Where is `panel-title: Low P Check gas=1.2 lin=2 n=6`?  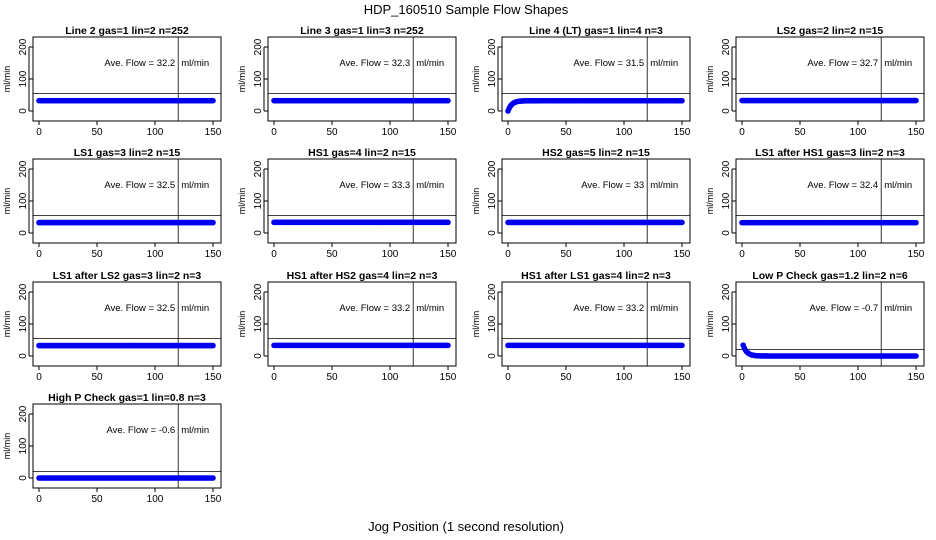
panel-title: Low P Check gas=1.2 lin=2 n=6 is located at coordinates (829, 276).